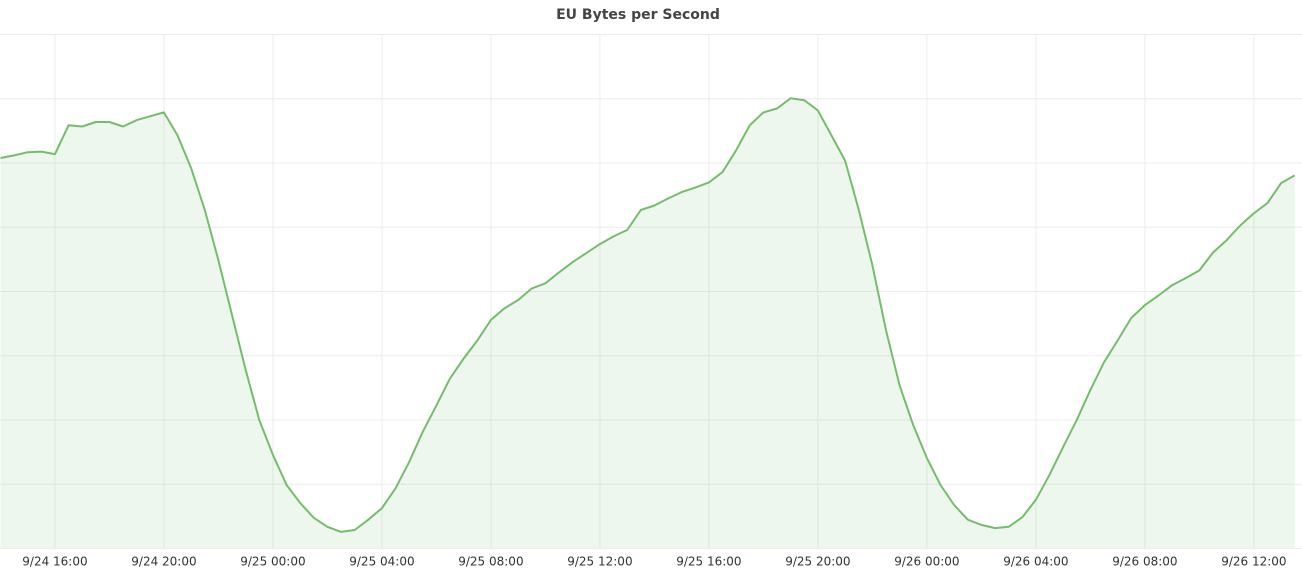  I want to click on x-tick-label: 9/26 08:00, so click(1144, 562).